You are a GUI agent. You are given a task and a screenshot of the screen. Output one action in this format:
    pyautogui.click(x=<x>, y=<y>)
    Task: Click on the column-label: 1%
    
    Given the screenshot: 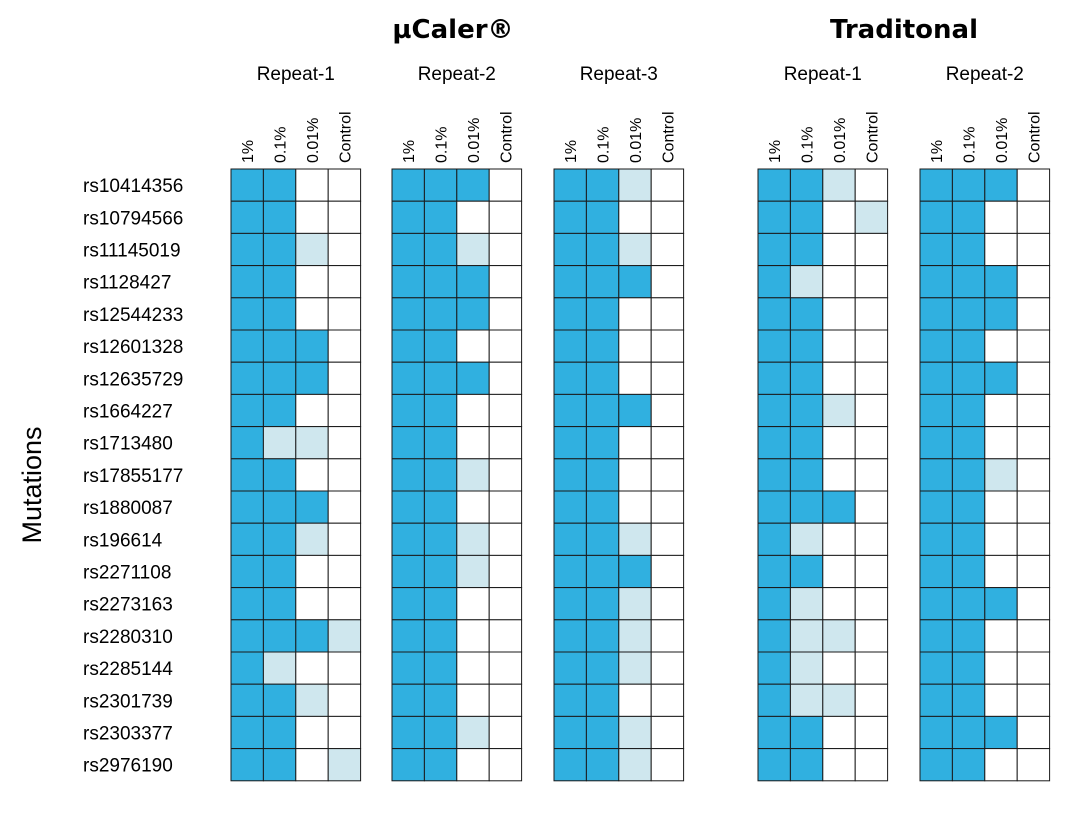 What is the action you would take?
    pyautogui.click(x=248, y=151)
    